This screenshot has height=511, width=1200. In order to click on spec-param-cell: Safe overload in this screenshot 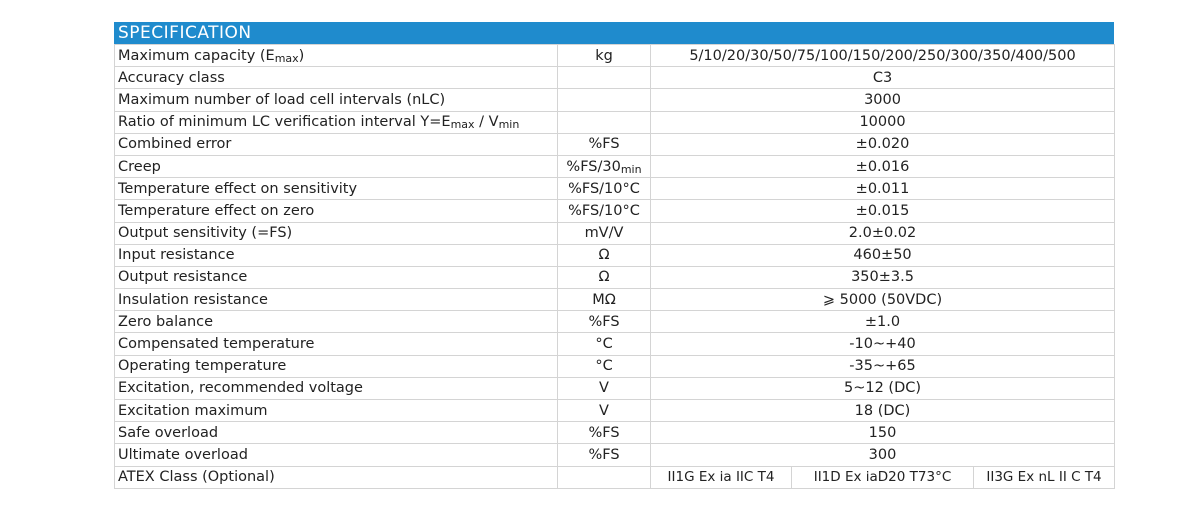, I will do `click(336, 433)`.